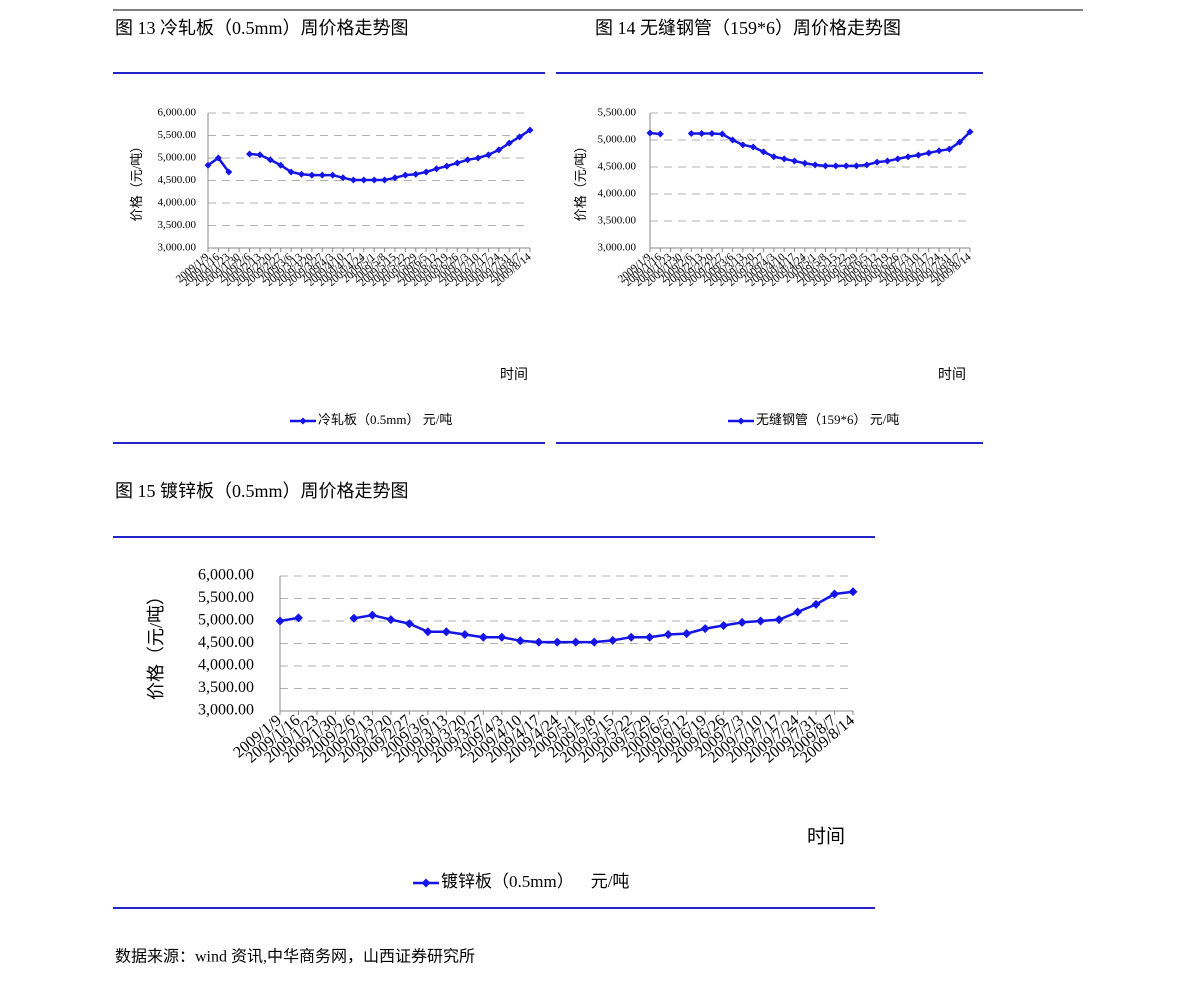  Describe the element at coordinates (748, 28) in the screenshot. I see `chart-title: 图 14 无缝钢管（159*6）周价格走势图` at that location.